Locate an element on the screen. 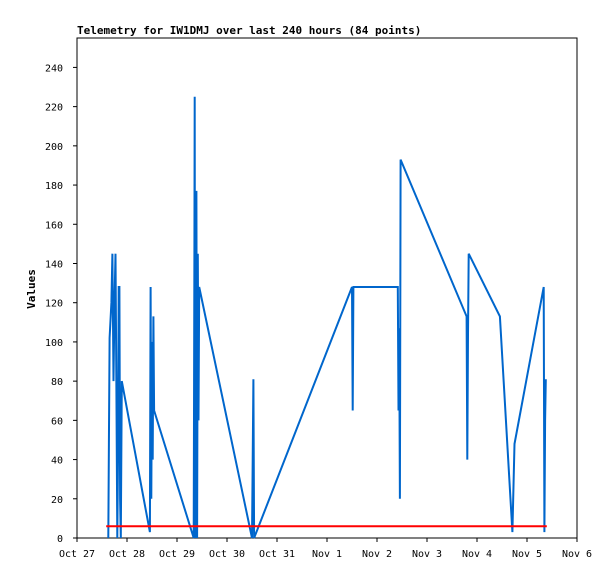  y-tick-label: 160 is located at coordinates (54, 225).